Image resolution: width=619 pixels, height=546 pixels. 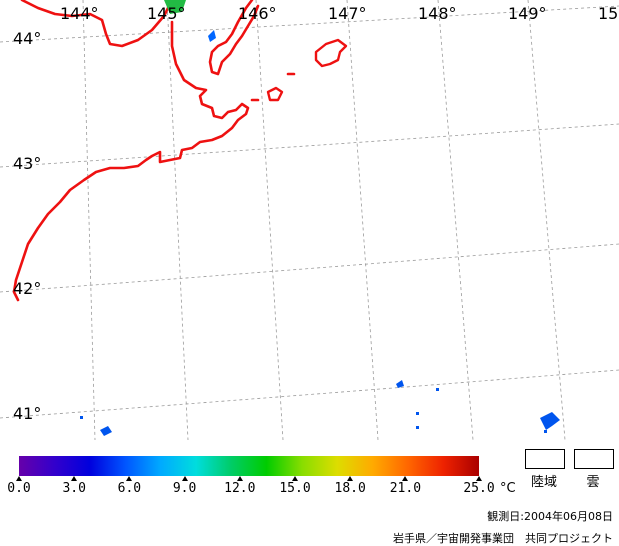 I want to click on longitude-labels: 144° 145° 146° 147° 148° 149° 15, so click(x=339, y=13).